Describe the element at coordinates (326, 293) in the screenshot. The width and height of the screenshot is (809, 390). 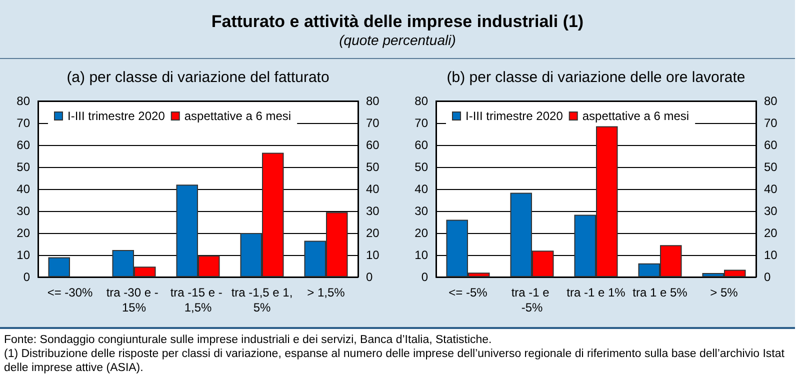
I see `x-tick-label: > 1,5%` at that location.